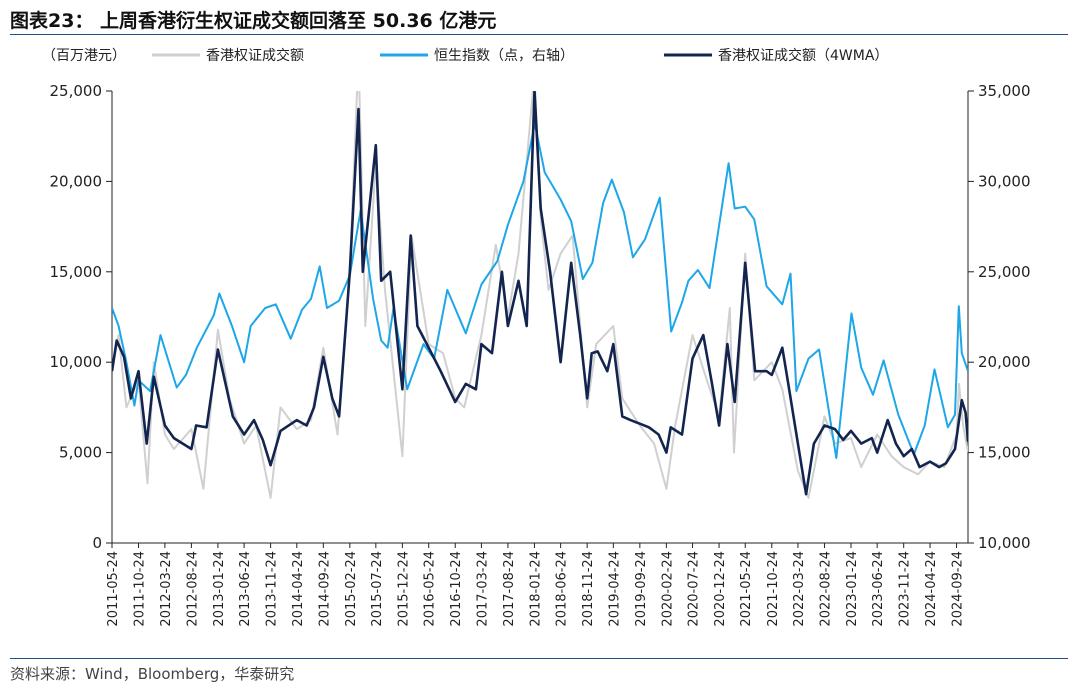 This screenshot has width=1080, height=692. What do you see at coordinates (192, 589) in the screenshot?
I see `x-tick-label: 2012-08-24` at bounding box center [192, 589].